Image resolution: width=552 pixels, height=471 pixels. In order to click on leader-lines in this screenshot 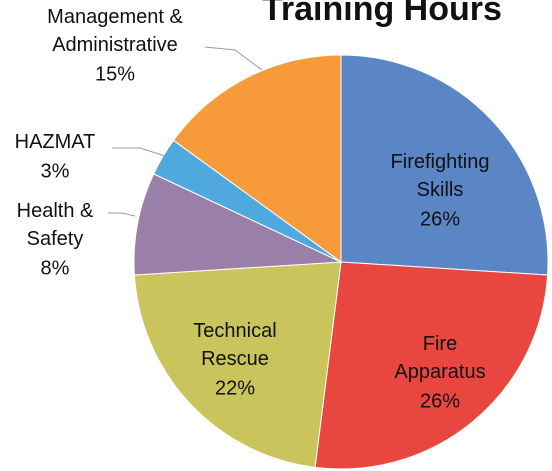, I will do `click(185, 131)`.